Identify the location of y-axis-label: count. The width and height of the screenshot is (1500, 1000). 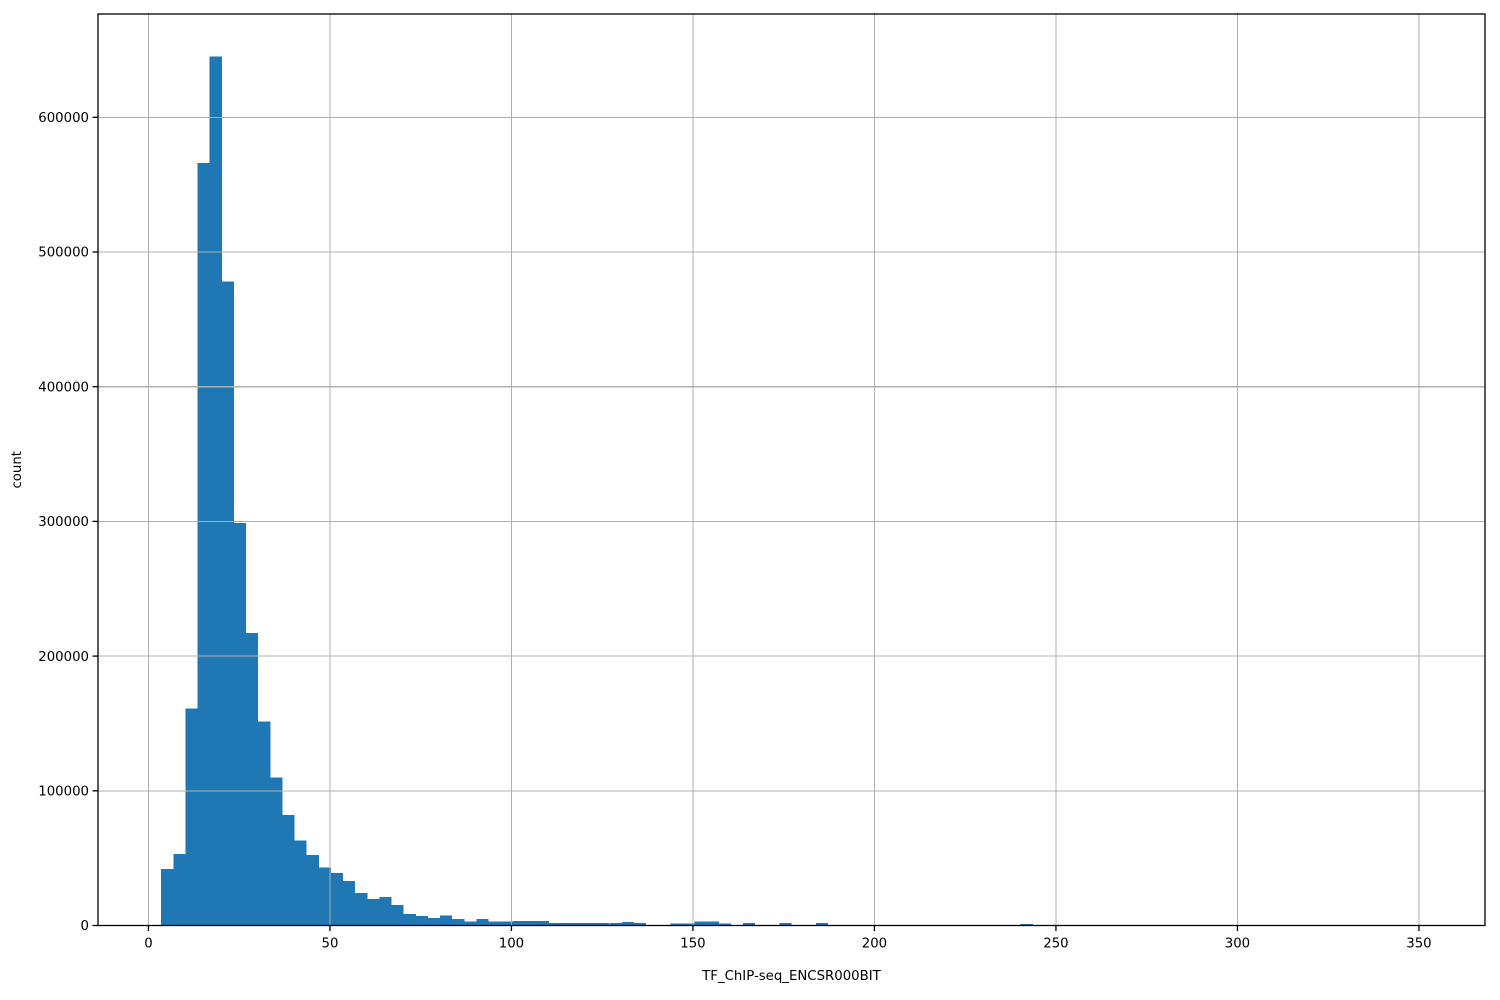
(17, 470).